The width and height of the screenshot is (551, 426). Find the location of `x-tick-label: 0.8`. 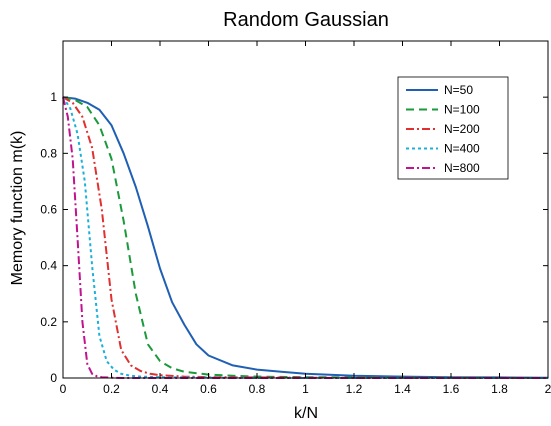

x-tick-label: 0.8 is located at coordinates (257, 389).